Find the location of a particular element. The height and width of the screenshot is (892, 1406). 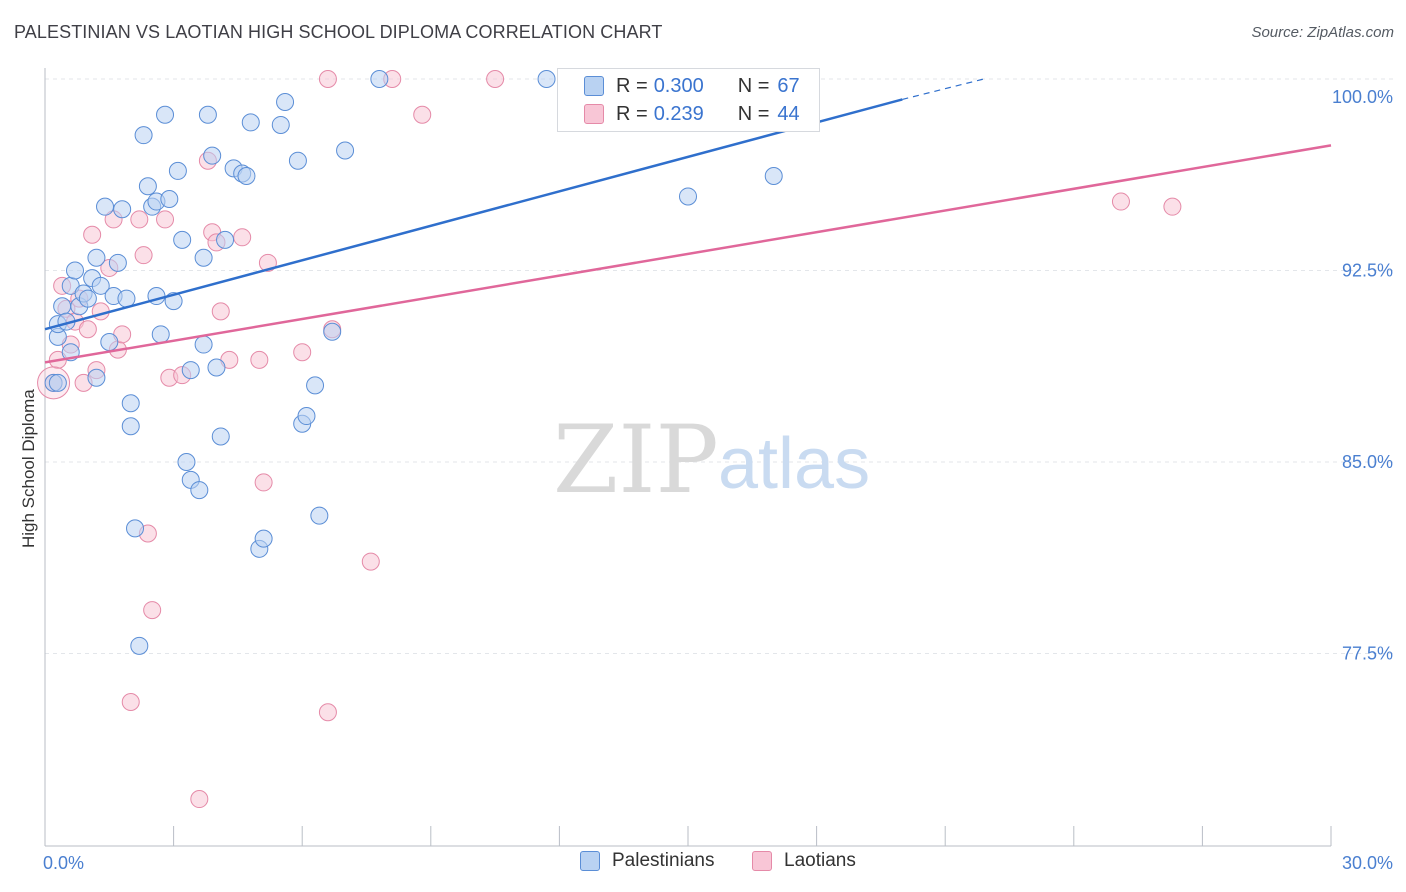

legend-label-laotians: Laotians is located at coordinates (820, 860).